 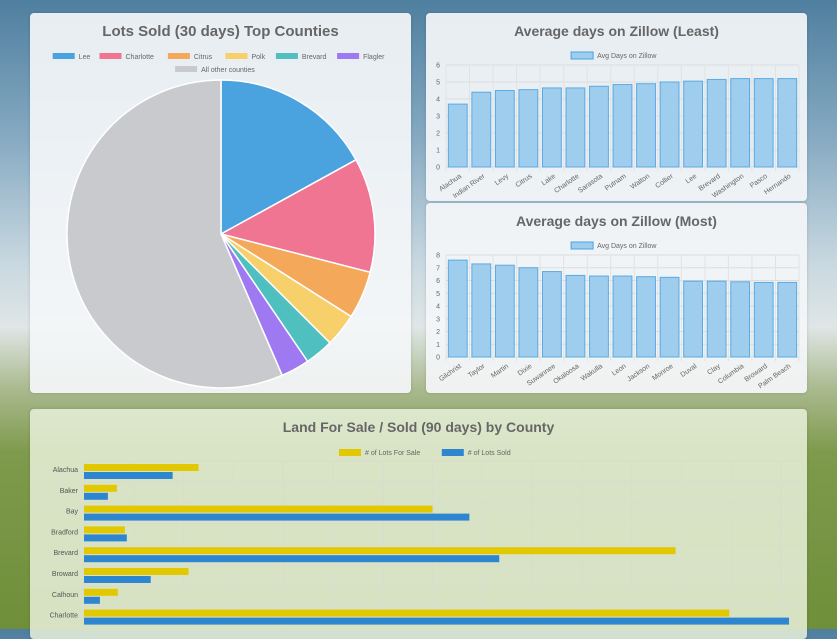 I want to click on land-sale-sold-title: Land For Sale / Sold (90 days) by County, so click(x=418, y=427).